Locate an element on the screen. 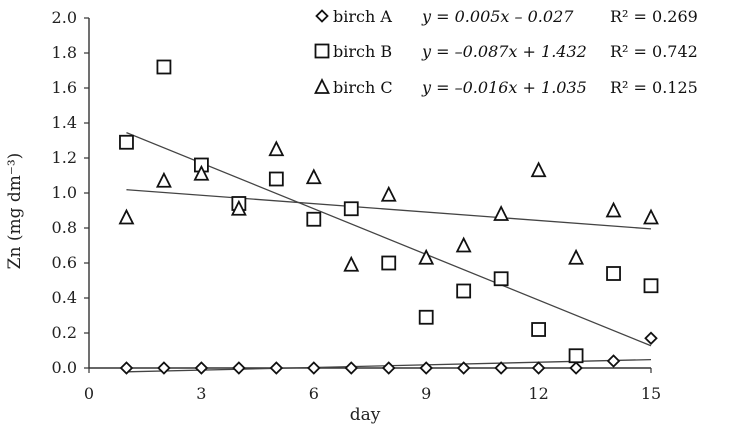 This screenshot has width=729, height=427. y-tick-label: 0.6 is located at coordinates (64, 262).